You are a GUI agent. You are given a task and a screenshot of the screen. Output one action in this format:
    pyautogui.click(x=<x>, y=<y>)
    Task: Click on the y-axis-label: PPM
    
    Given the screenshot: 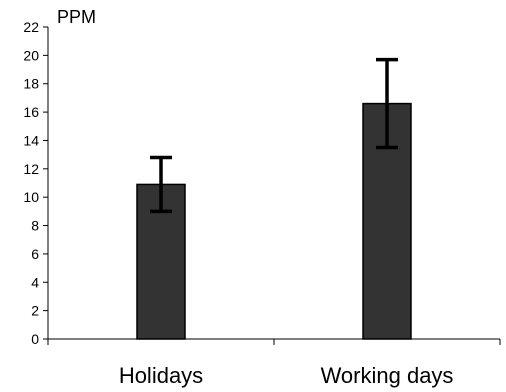 What is the action you would take?
    pyautogui.click(x=76, y=17)
    